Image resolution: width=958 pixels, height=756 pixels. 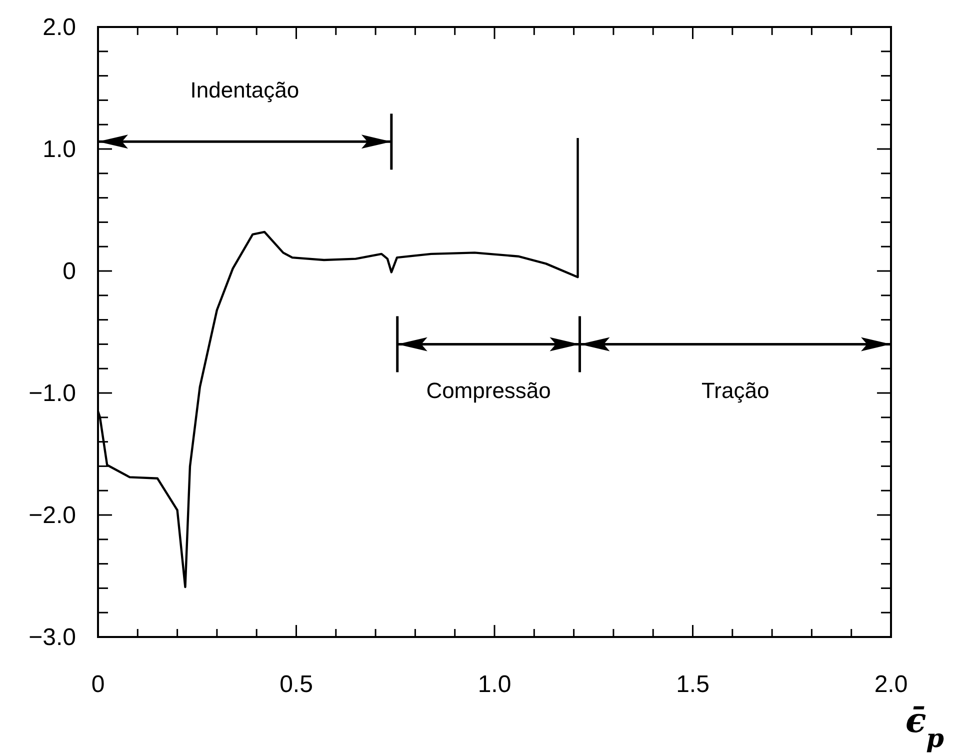 What do you see at coordinates (59, 27) in the screenshot?
I see `y-tick-label: 2.0` at bounding box center [59, 27].